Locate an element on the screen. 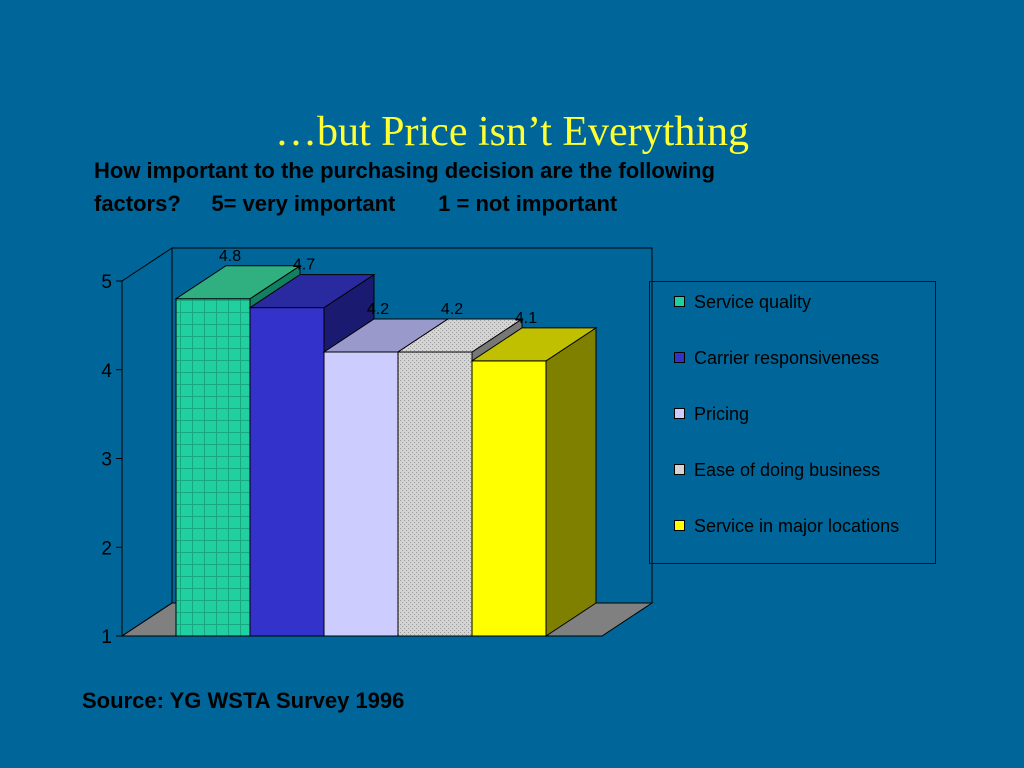 This screenshot has width=1024, height=768. legend-label: Service quality is located at coordinates (753, 302).